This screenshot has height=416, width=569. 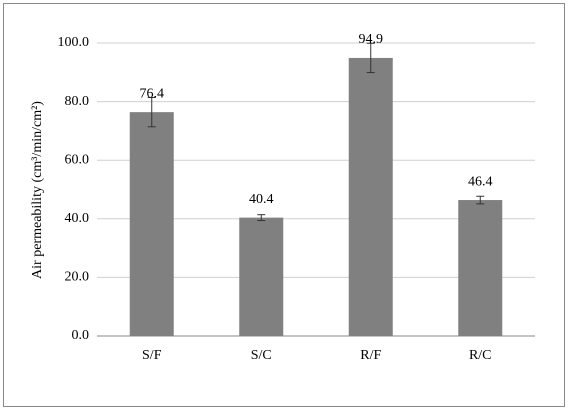 What do you see at coordinates (371, 39) in the screenshot?
I see `data-label: 94.9` at bounding box center [371, 39].